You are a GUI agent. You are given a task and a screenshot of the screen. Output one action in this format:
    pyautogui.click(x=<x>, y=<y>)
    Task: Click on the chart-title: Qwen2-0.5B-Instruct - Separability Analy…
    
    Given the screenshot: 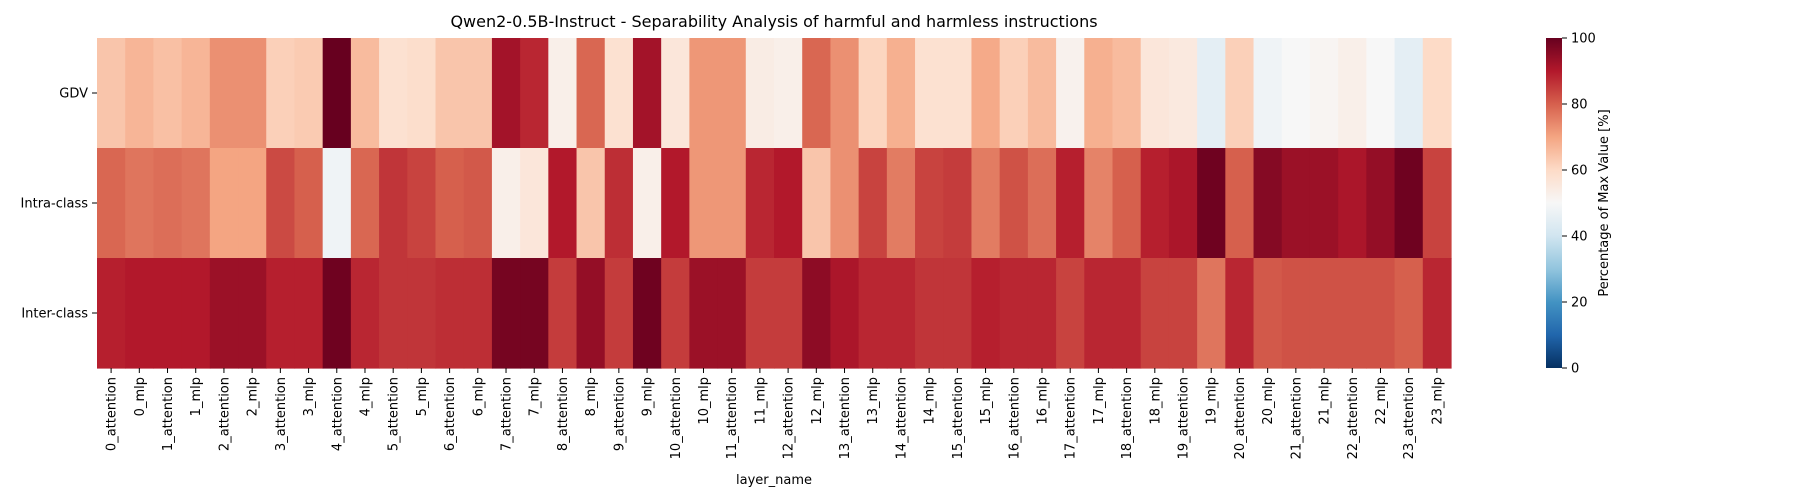 What is the action you would take?
    pyautogui.click(x=773, y=21)
    